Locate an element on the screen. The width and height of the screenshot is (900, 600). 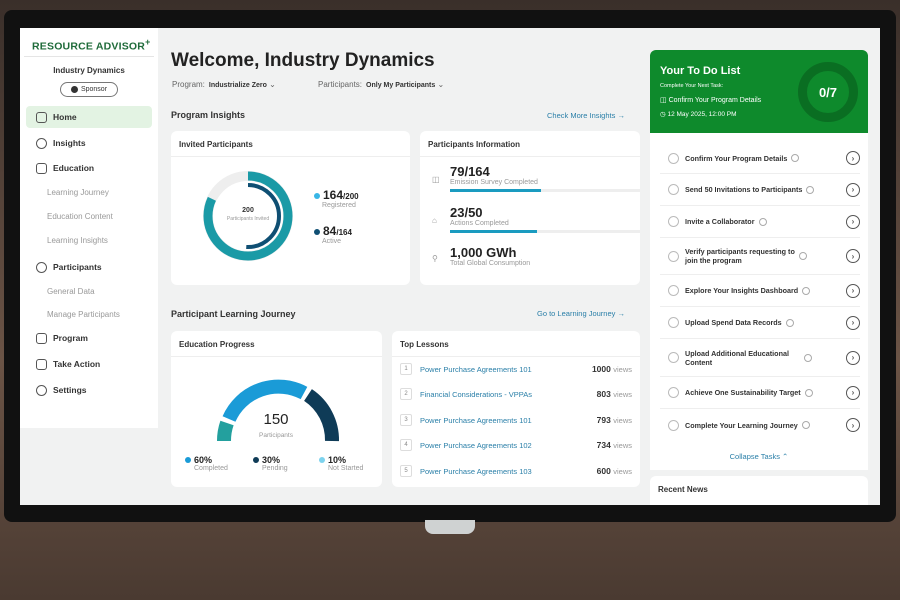
info-item: 23/50 Actions Completed is located at coordinates (545, 219).